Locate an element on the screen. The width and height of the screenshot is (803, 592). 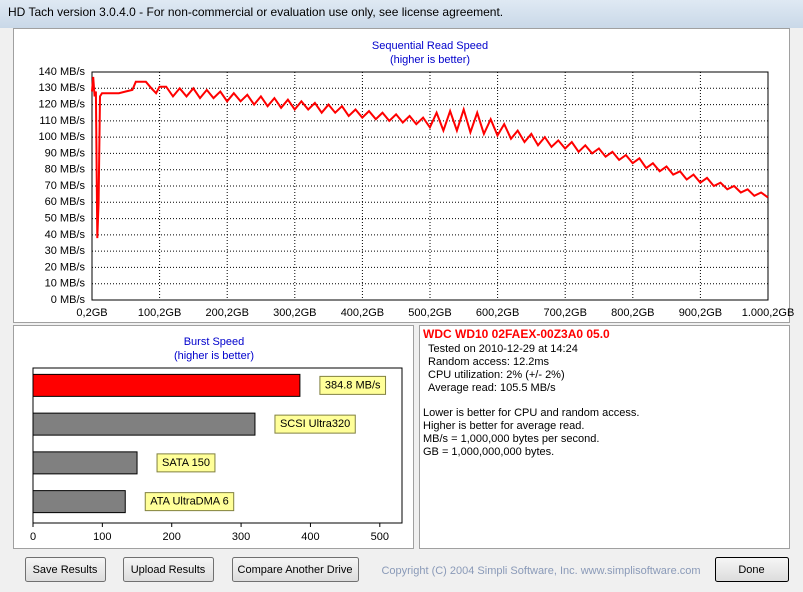
title-bar is located at coordinates (401, 14).